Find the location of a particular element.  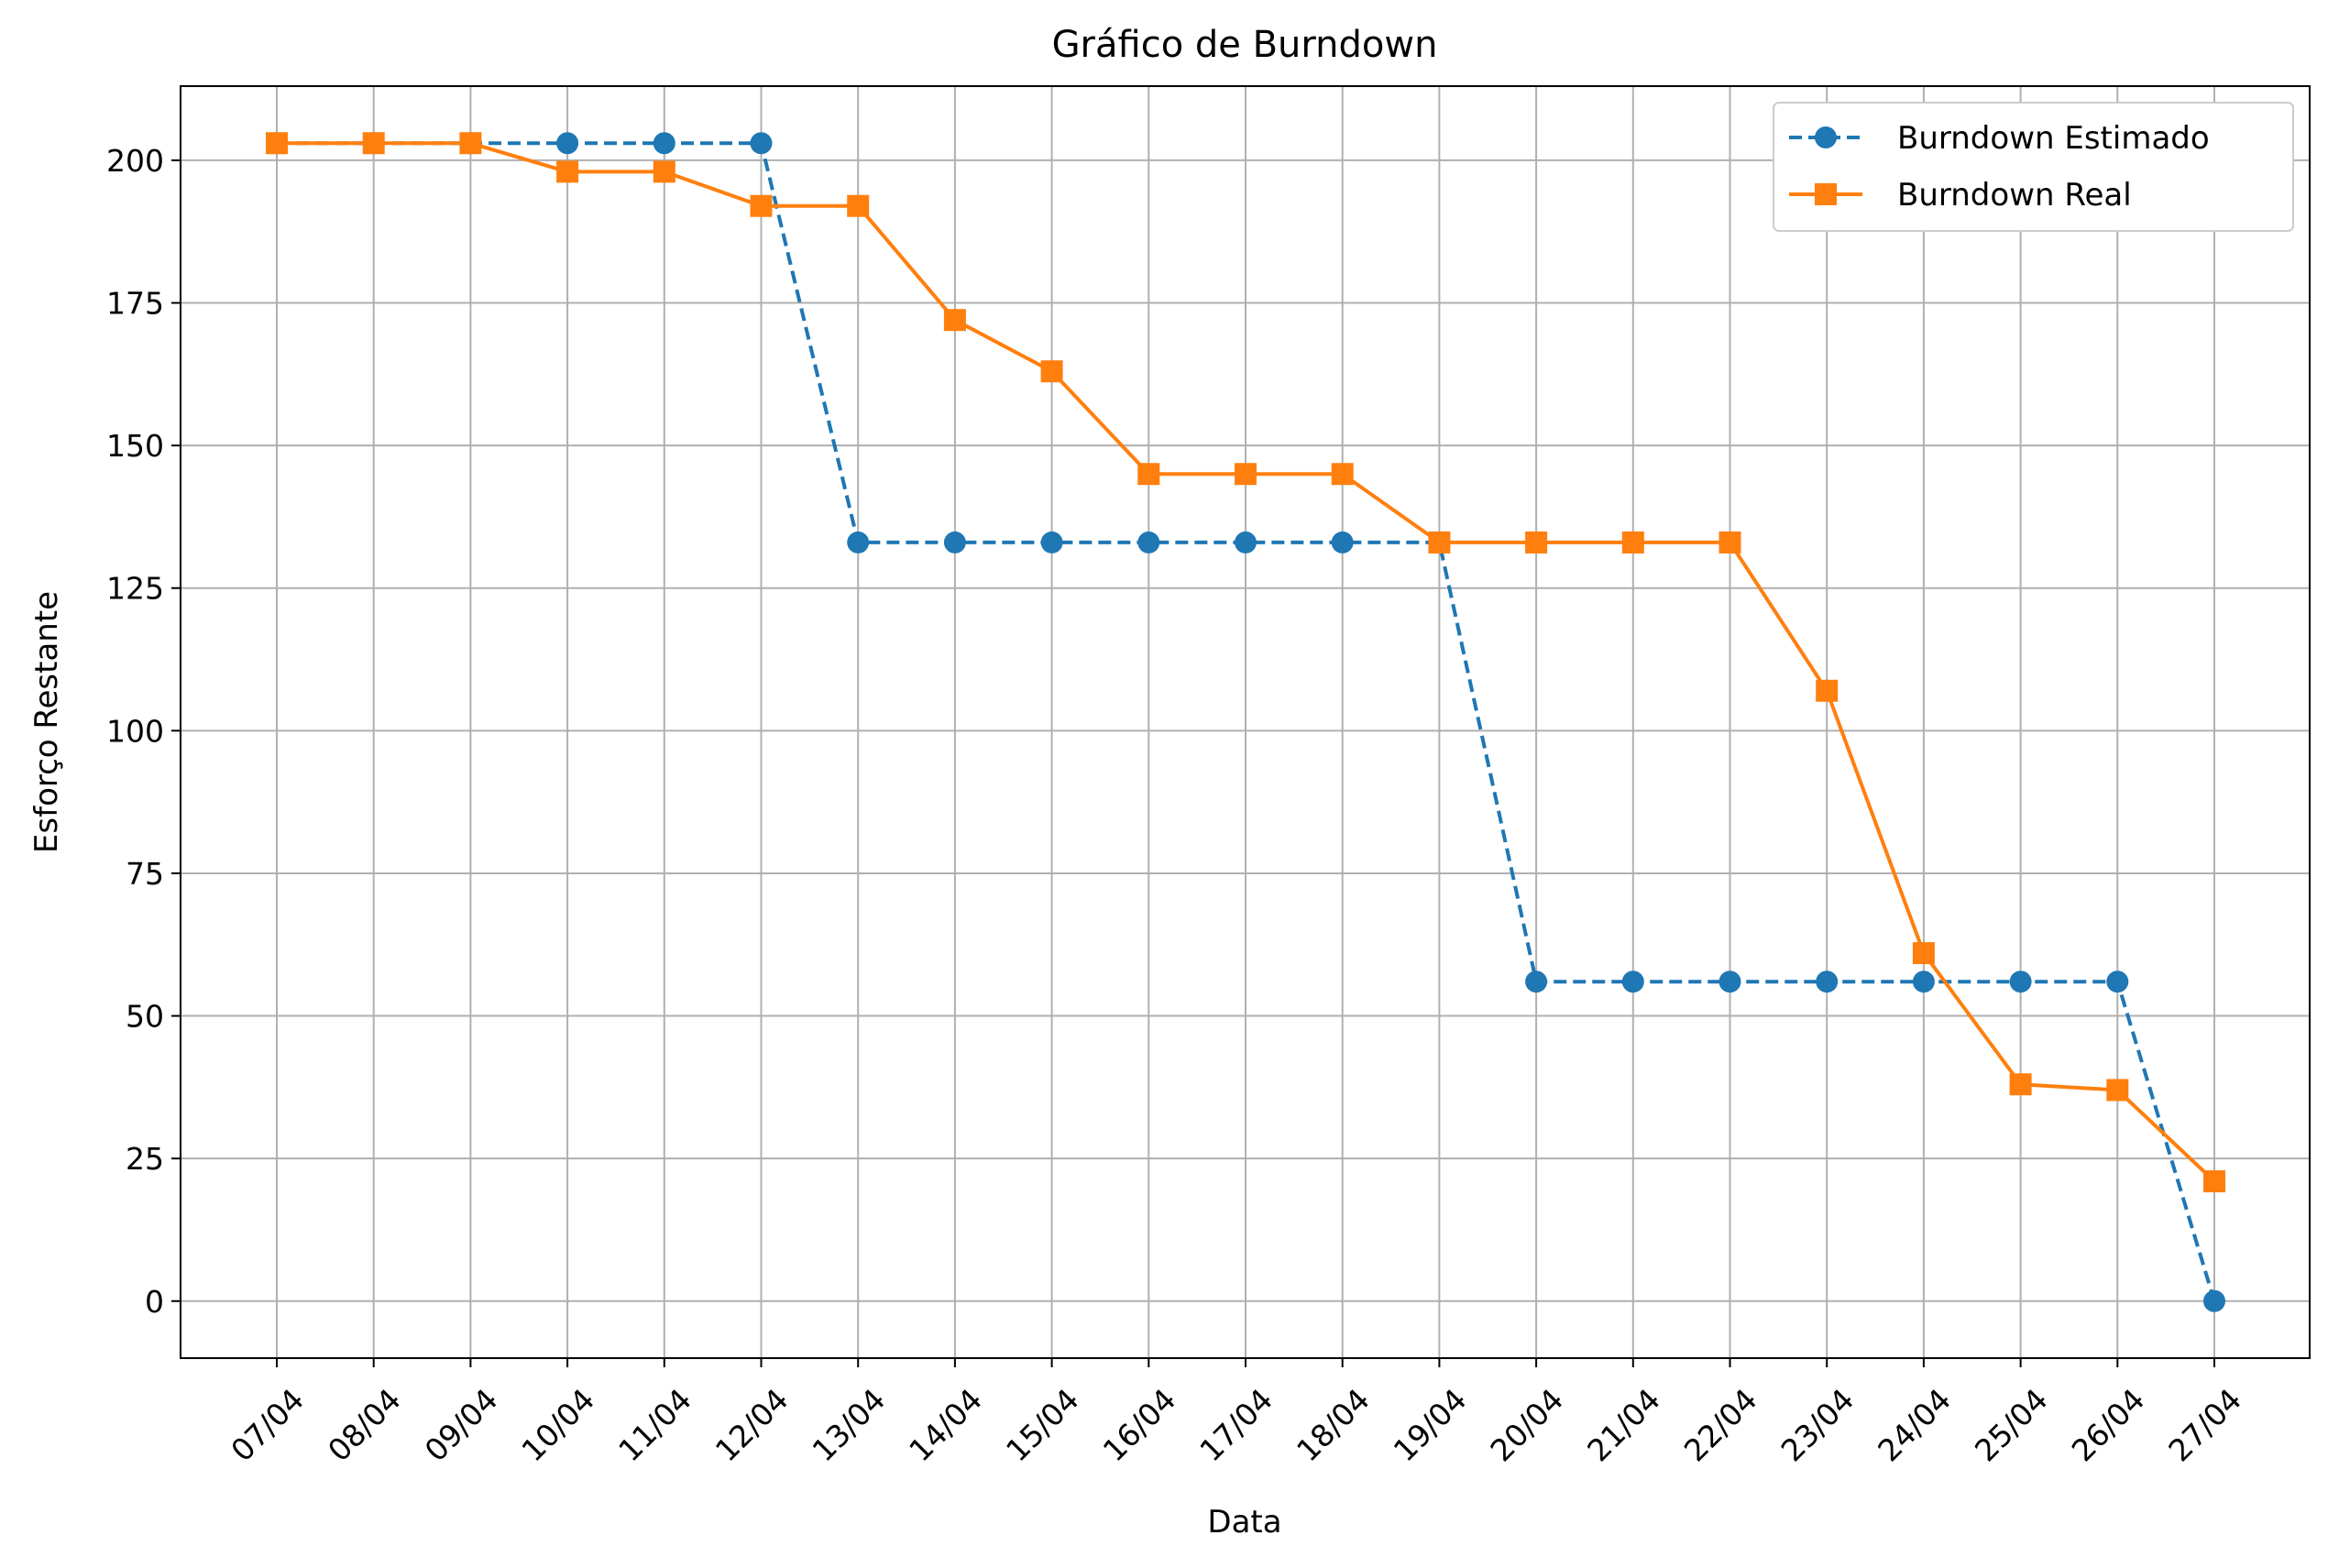

legend-items: Burndown Estimado Burndown Real is located at coordinates (1999, 167).